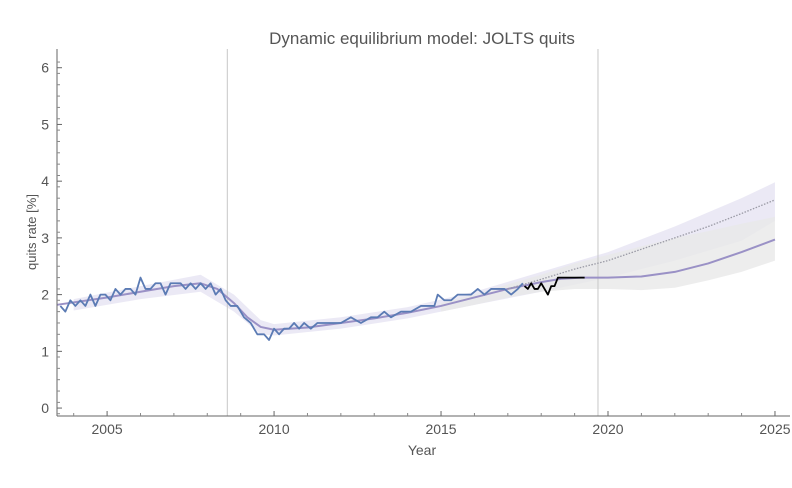 The height and width of the screenshot is (488, 792). I want to click on y-tick-label: 2, so click(45, 295).